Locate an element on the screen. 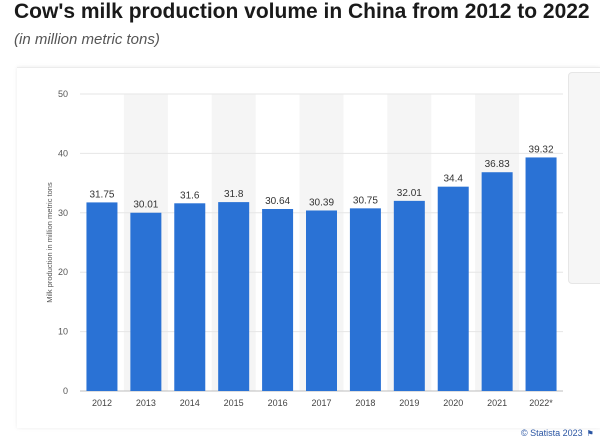  x-tick-label: 2016 is located at coordinates (278, 403).